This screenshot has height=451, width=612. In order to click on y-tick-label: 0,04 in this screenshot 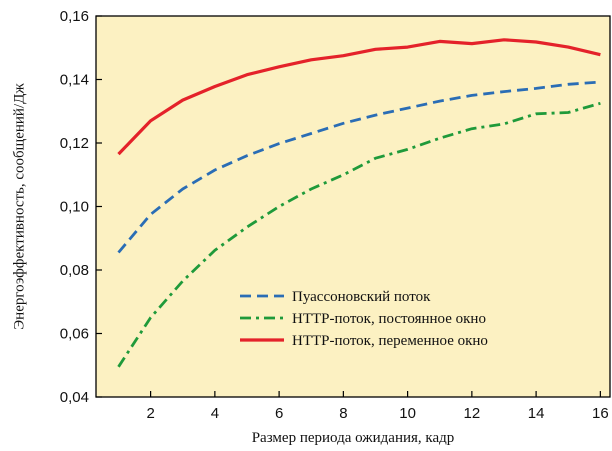, I will do `click(74, 397)`.